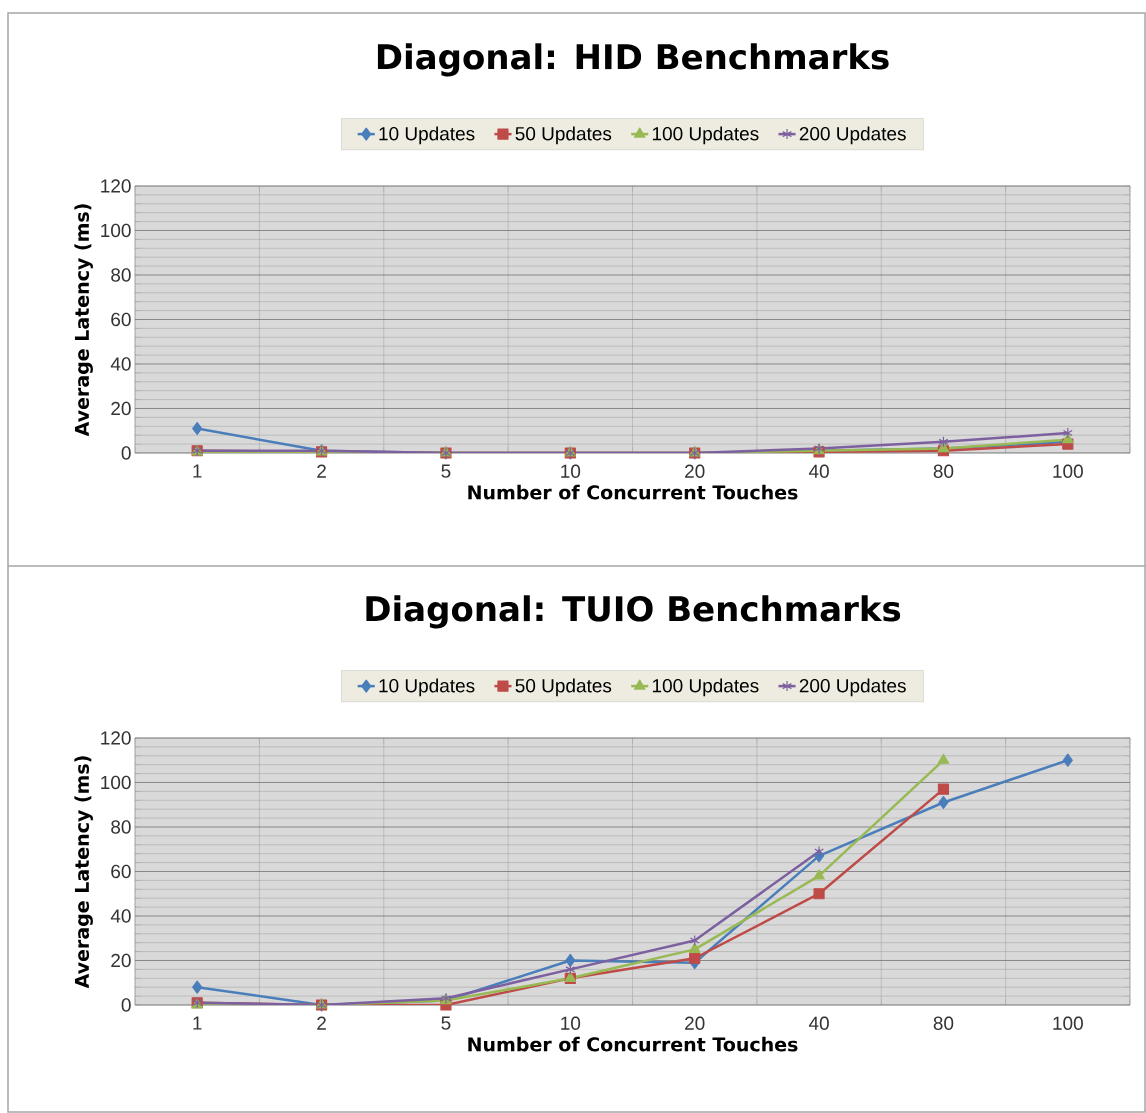 This screenshot has height=1113, width=1146. Describe the element at coordinates (633, 612) in the screenshot. I see `chart-title: Diagonal: TUIO Benchmarks` at that location.